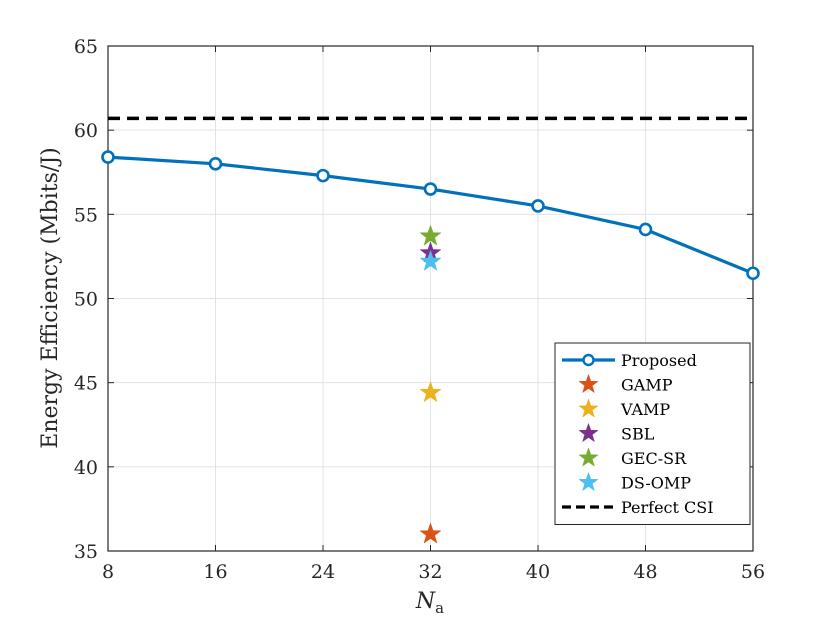 The width and height of the screenshot is (830, 623). What do you see at coordinates (588, 457) in the screenshot?
I see `legend-swatch-gec-sr` at bounding box center [588, 457].